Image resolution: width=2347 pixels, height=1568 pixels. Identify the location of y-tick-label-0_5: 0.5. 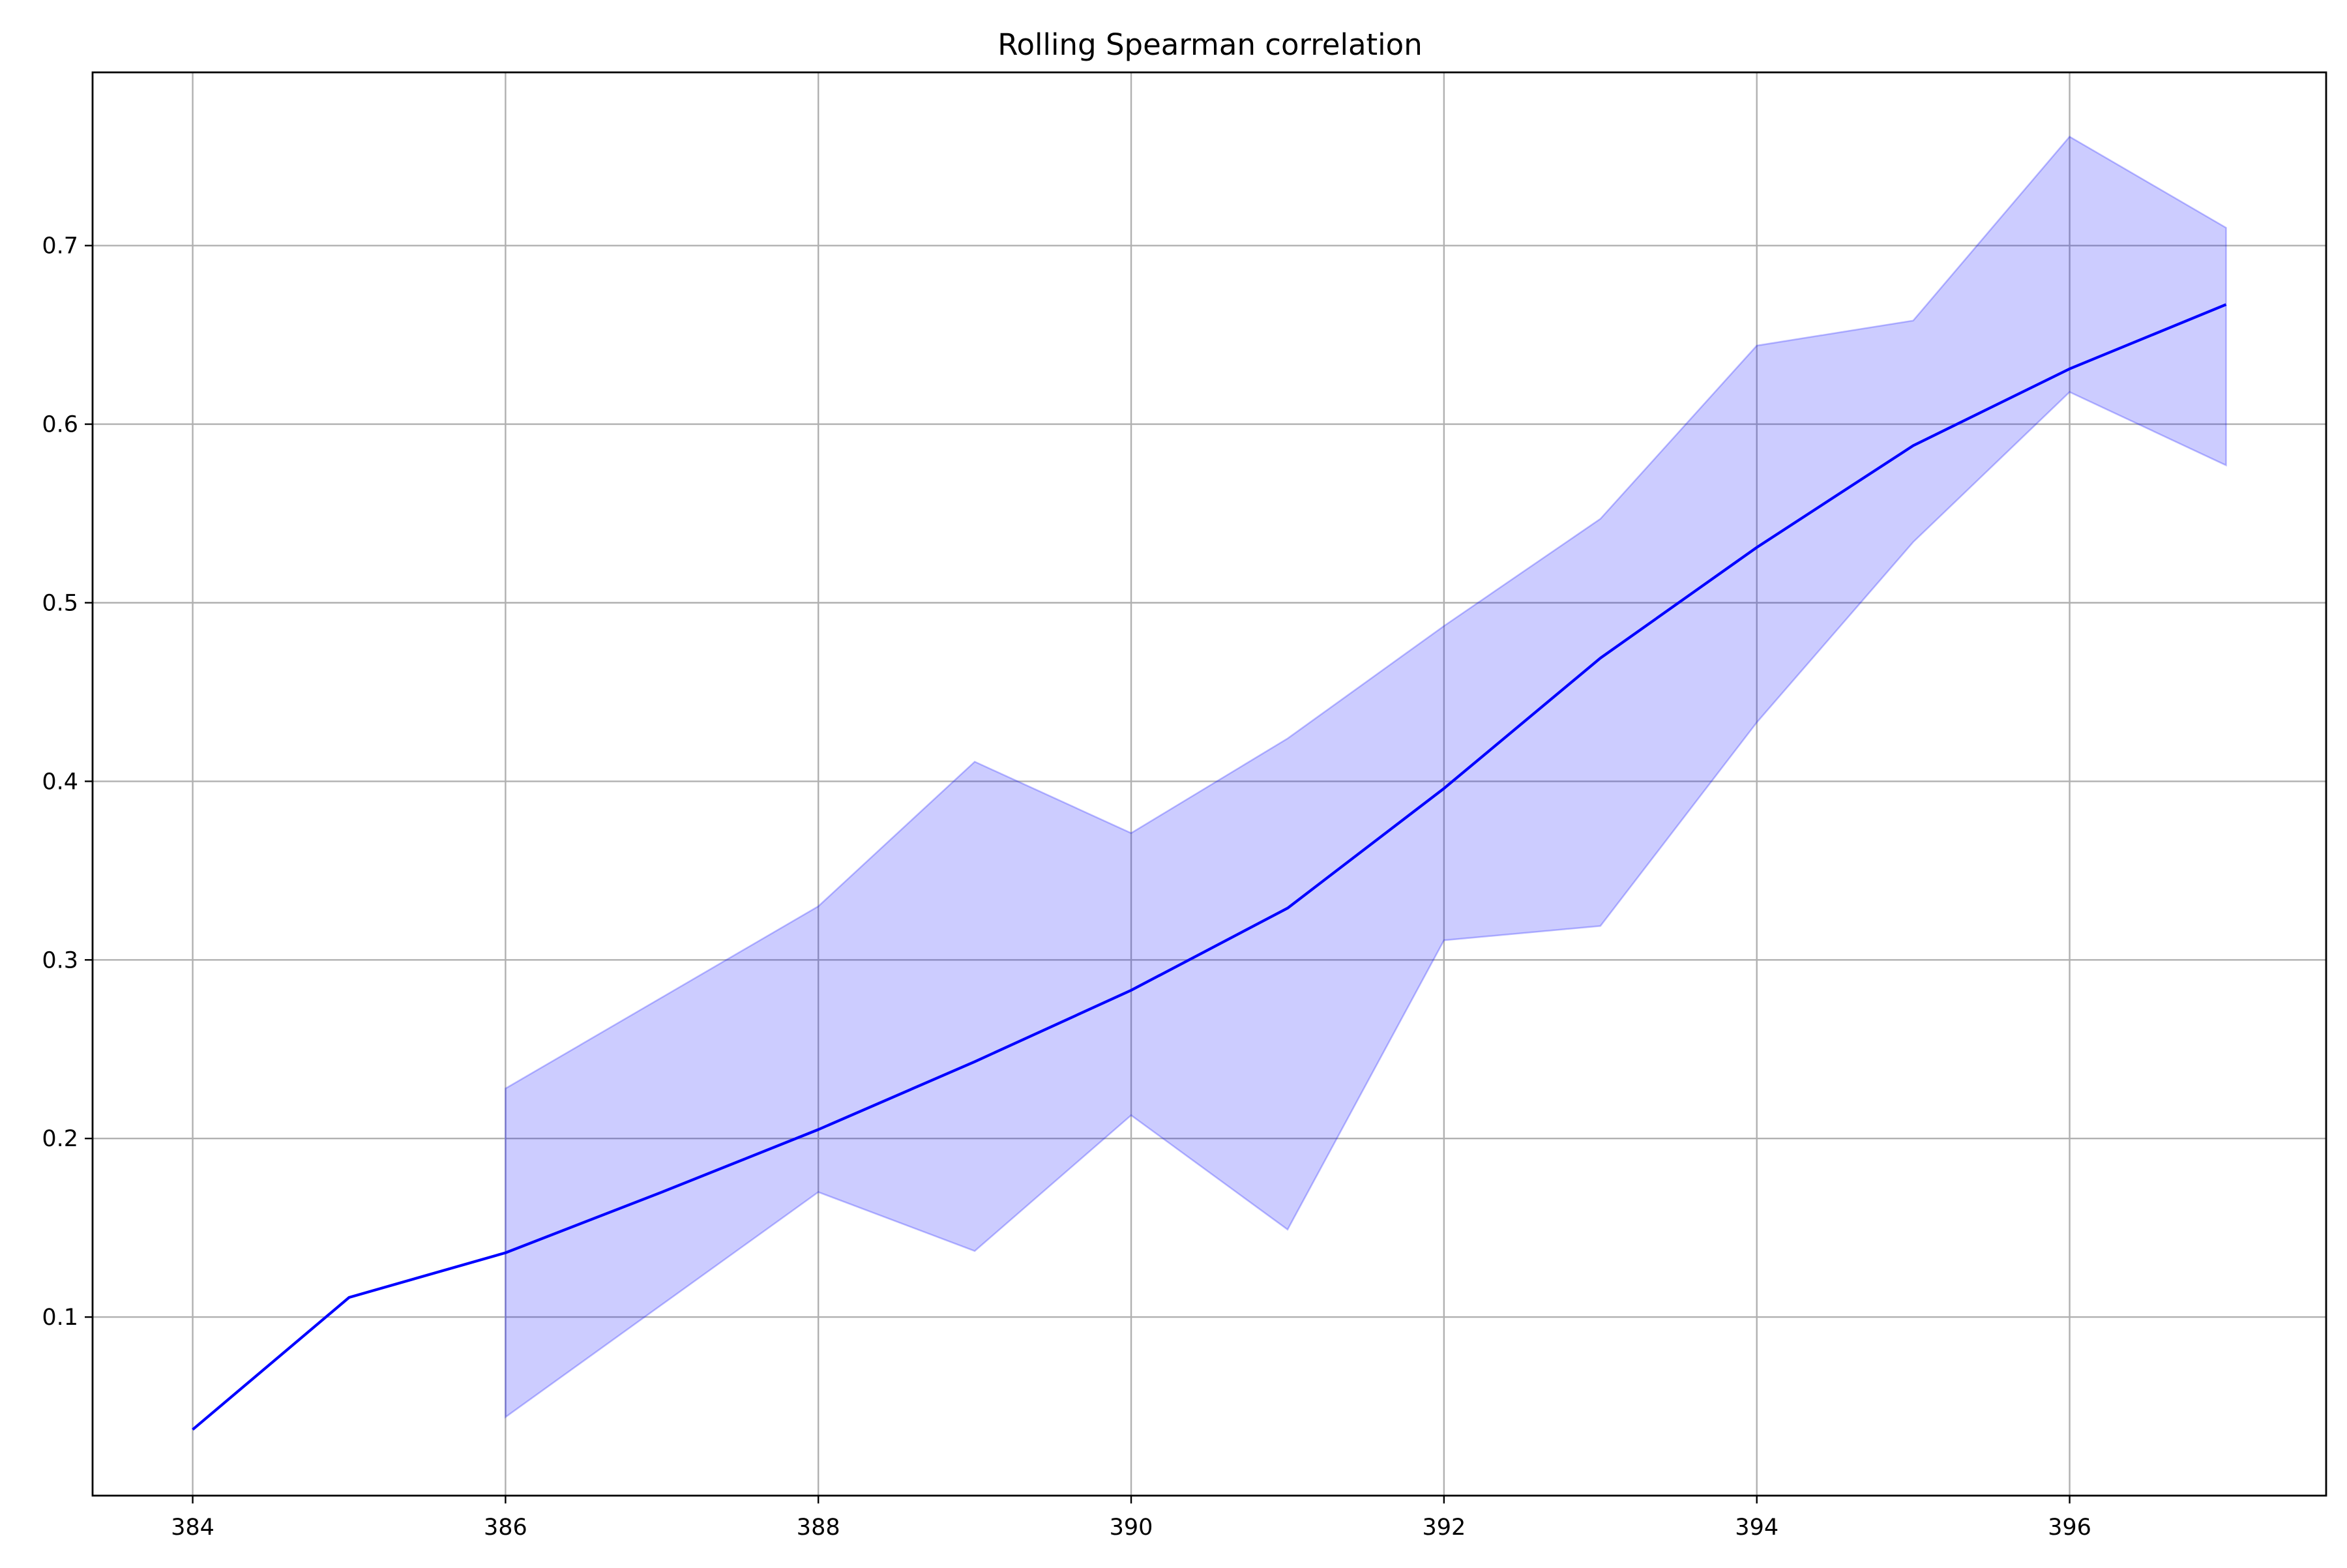
(60, 603).